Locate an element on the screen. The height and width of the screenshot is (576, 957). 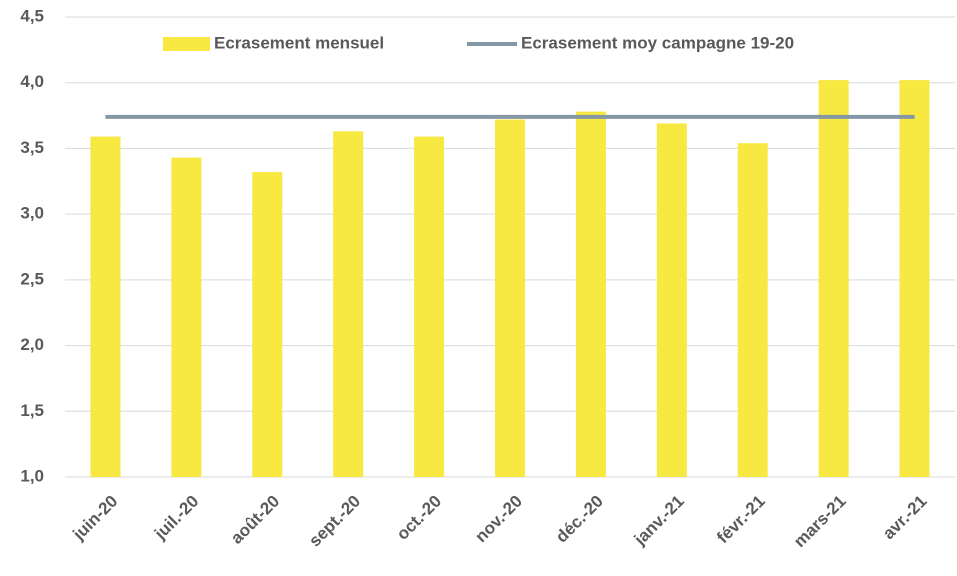
x-tick-label: août-20 is located at coordinates (255, 520).